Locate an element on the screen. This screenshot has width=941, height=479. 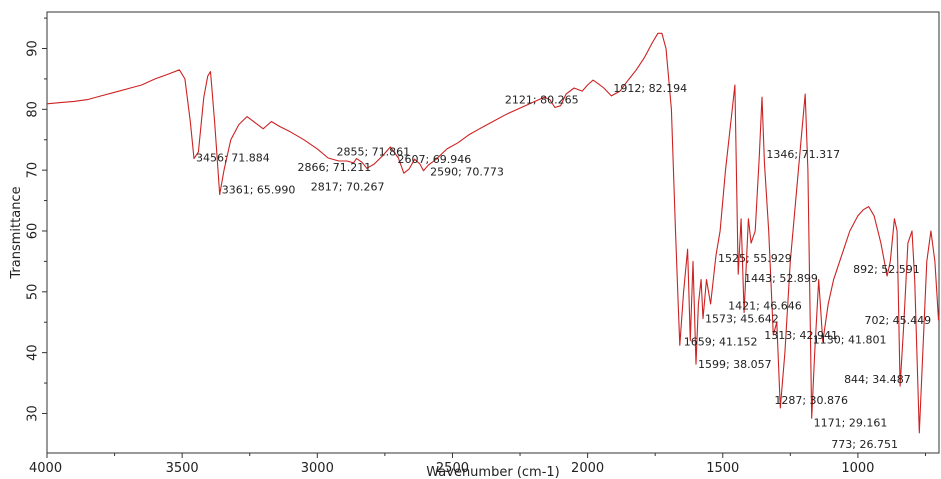
peak-label: 1599; 38.057 is located at coordinates (735, 364).